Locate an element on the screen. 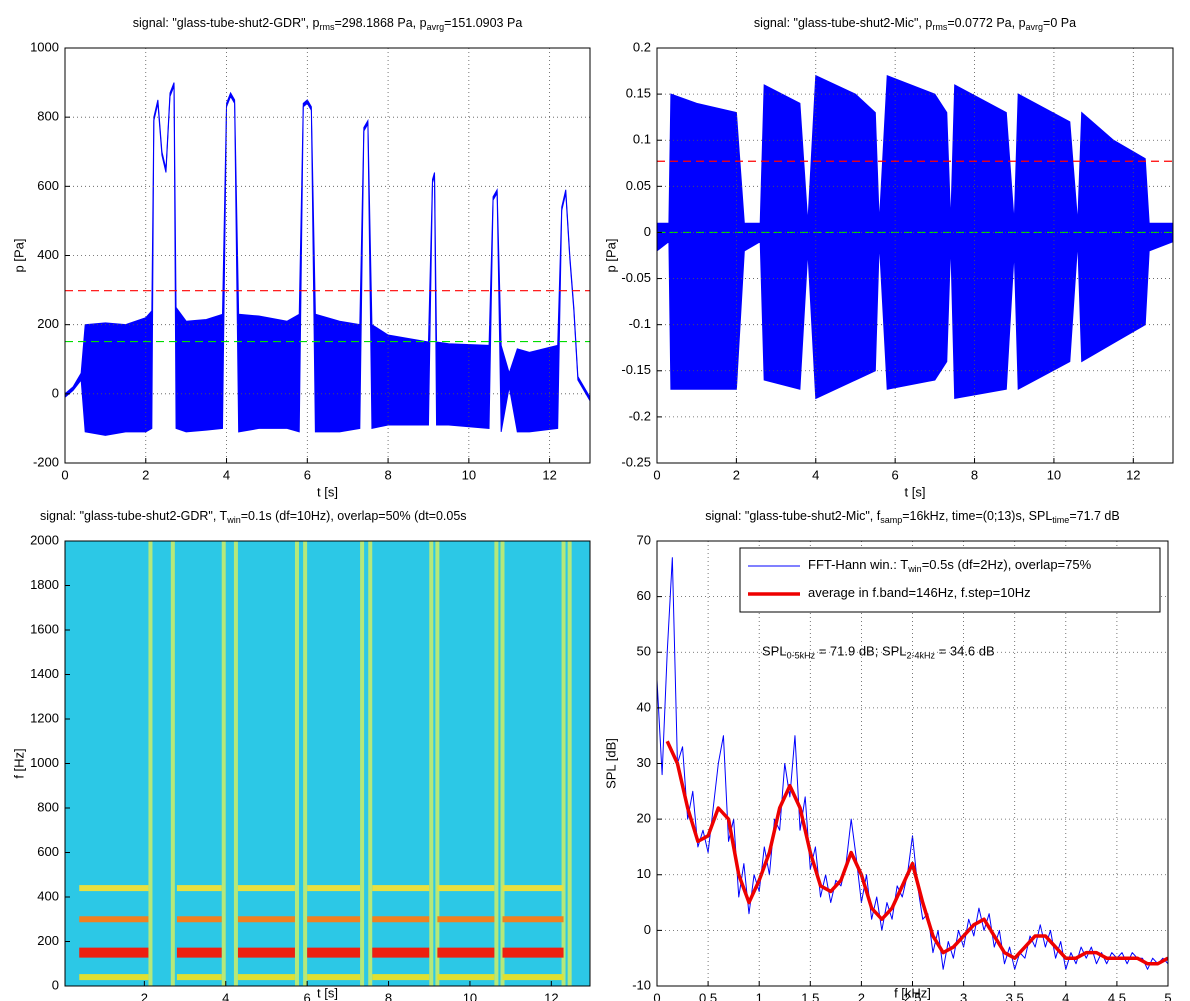  y-tick-label: 10 is located at coordinates (644, 873).